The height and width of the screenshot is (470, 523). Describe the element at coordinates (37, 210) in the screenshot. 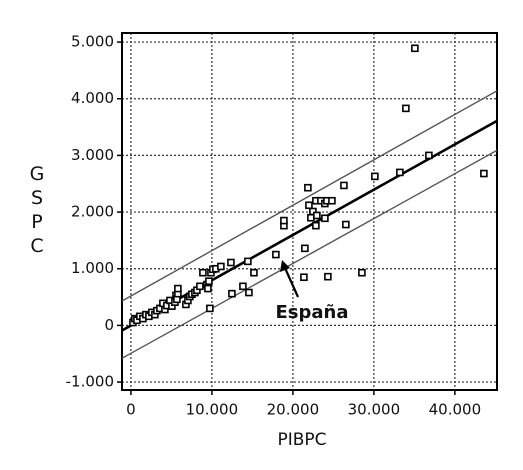

I see `y-axis-label: GSPC` at that location.